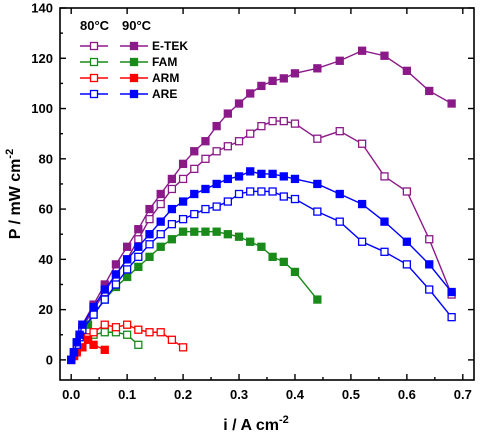 Image resolution: width=484 pixels, height=440 pixels. Describe the element at coordinates (295, 394) in the screenshot. I see `x-tick-label: 0.4` at that location.